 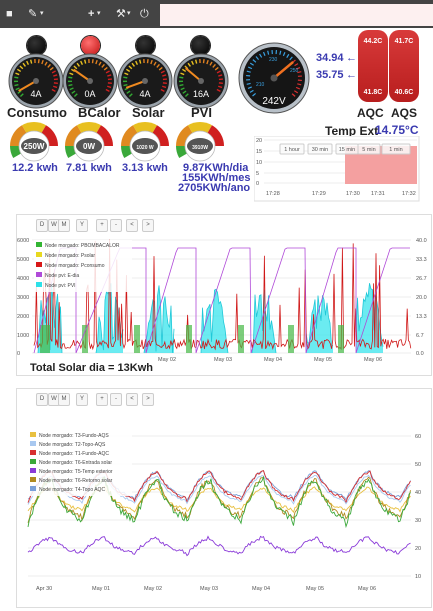 What do you see at coordinates (418, 577) in the screenshot?
I see `chart2-y-tick: 10` at bounding box center [418, 577].